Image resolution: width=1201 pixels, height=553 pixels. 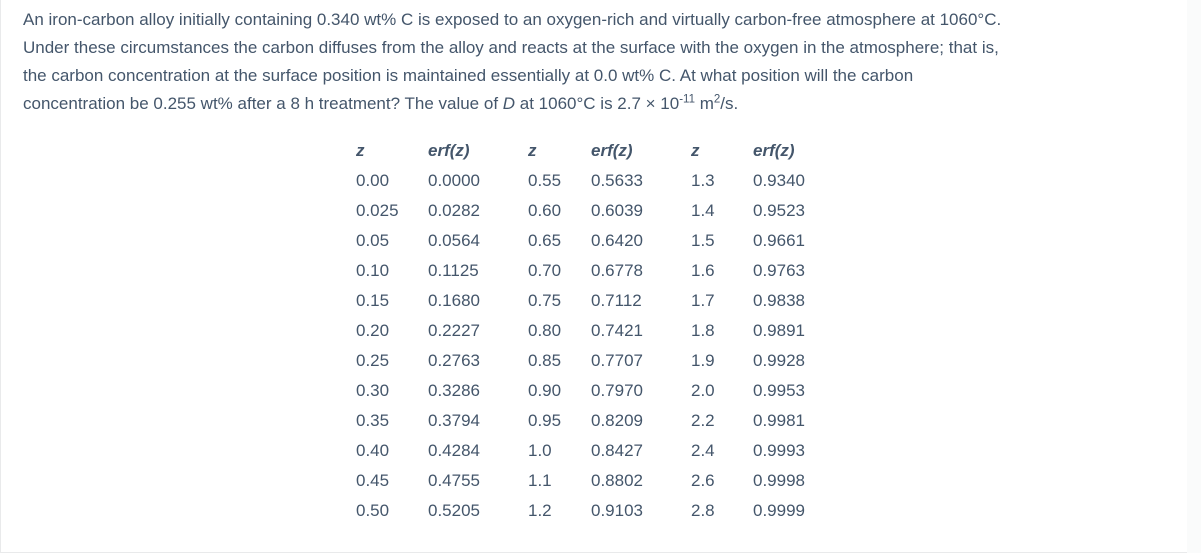 I want to click on z-value-cell: 0.40, so click(x=373, y=450).